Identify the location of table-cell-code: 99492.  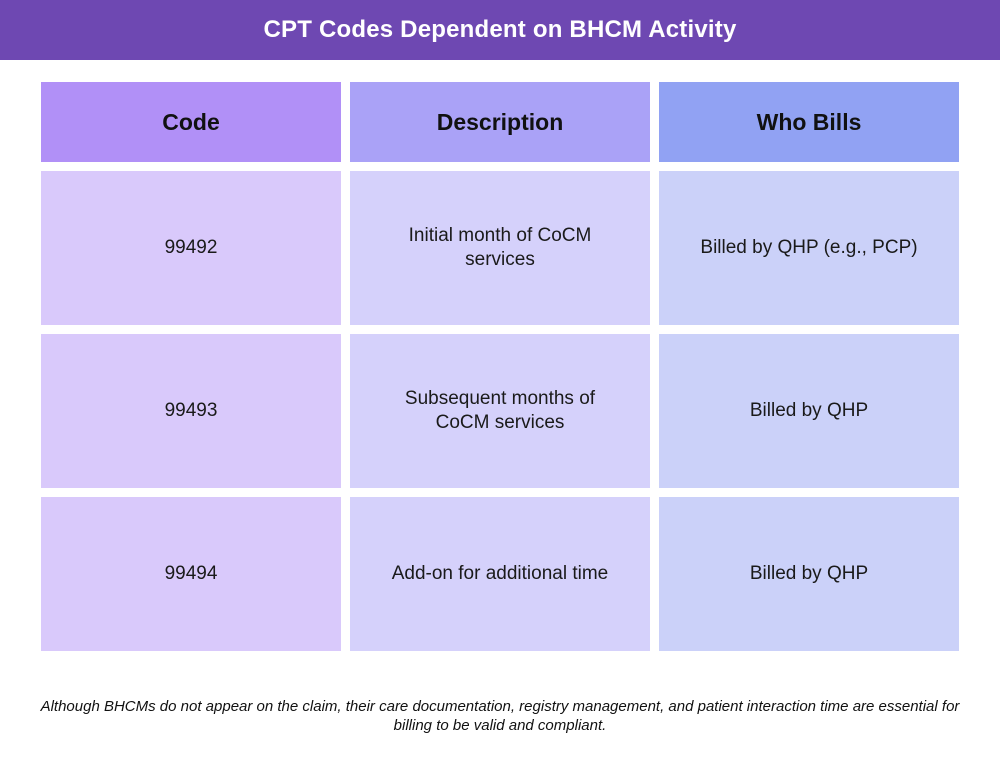
(191, 248).